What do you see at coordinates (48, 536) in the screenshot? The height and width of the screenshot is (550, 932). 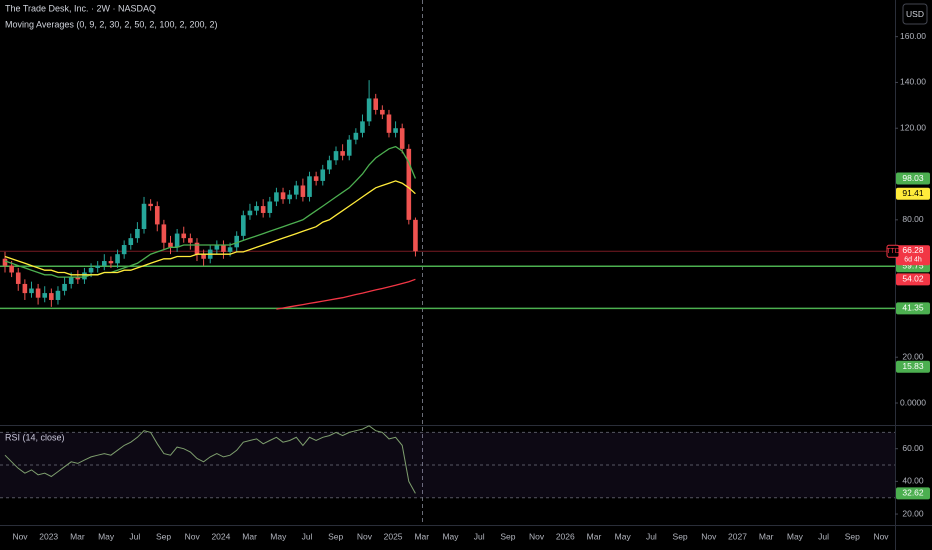 I see `x-tick-label: 2023` at bounding box center [48, 536].